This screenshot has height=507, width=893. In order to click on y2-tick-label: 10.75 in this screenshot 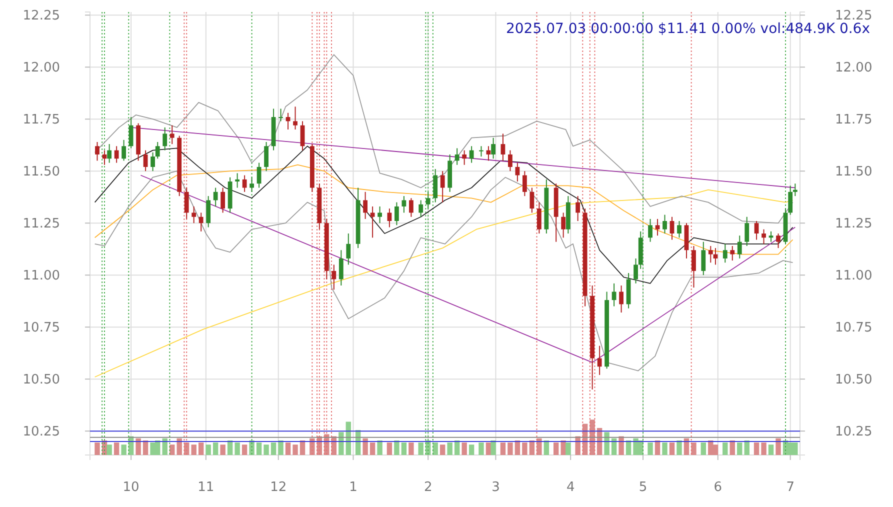, I will do `click(853, 328)`.